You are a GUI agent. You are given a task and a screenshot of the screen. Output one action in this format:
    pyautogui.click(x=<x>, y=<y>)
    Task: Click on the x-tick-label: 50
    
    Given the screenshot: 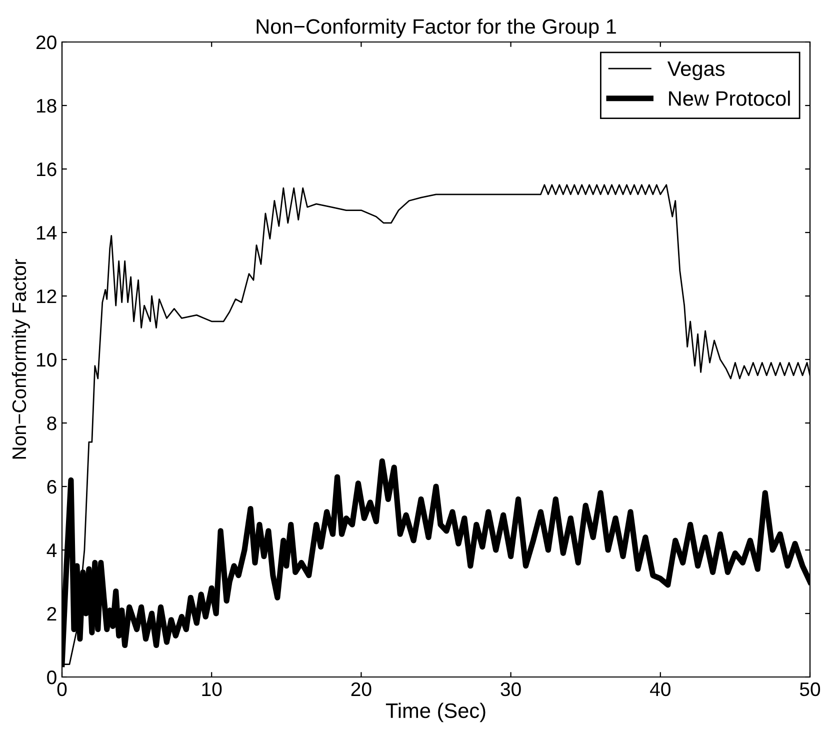 What is the action you would take?
    pyautogui.click(x=810, y=689)
    